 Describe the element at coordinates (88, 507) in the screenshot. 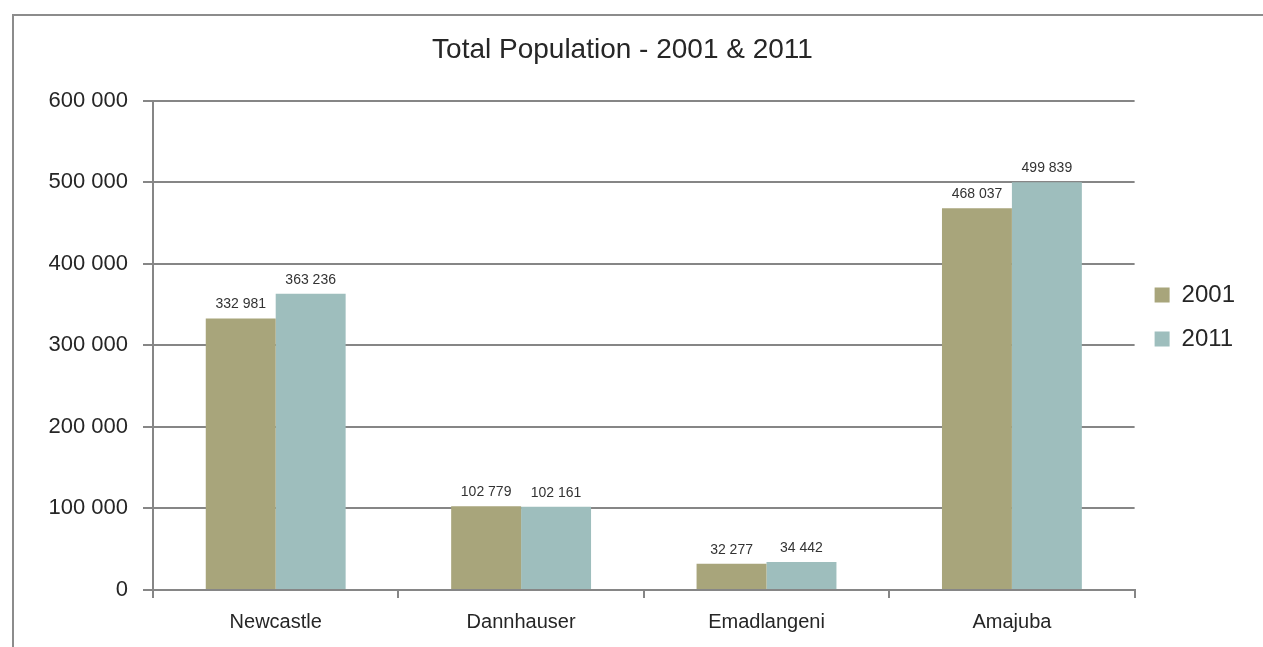

I see `y-tick-label: 100 000` at that location.